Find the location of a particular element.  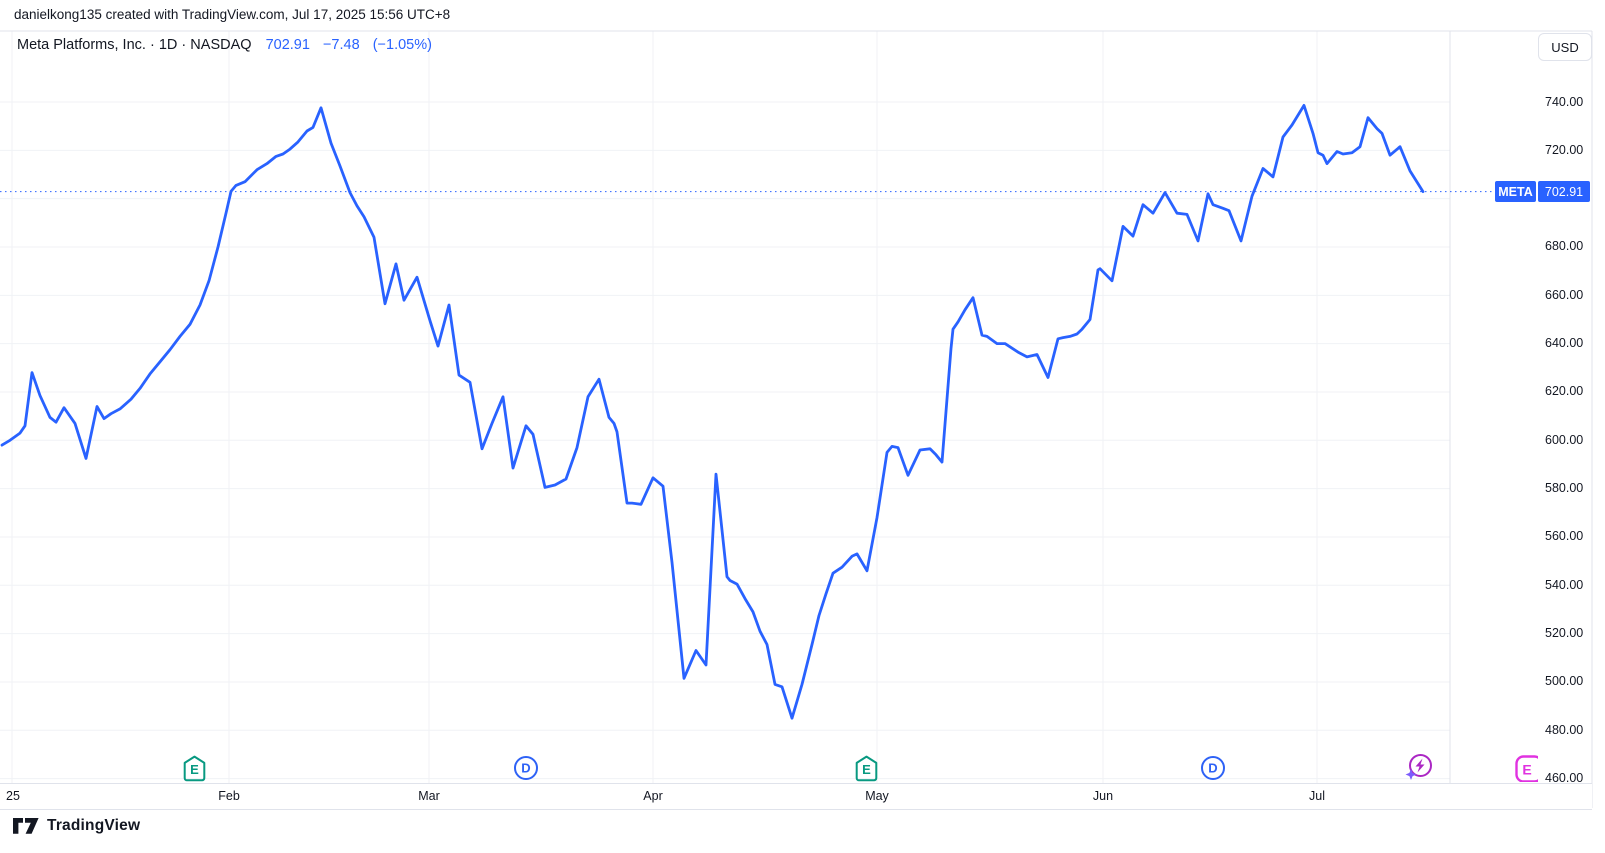

tradingview-logo-icon is located at coordinates (26, 826).